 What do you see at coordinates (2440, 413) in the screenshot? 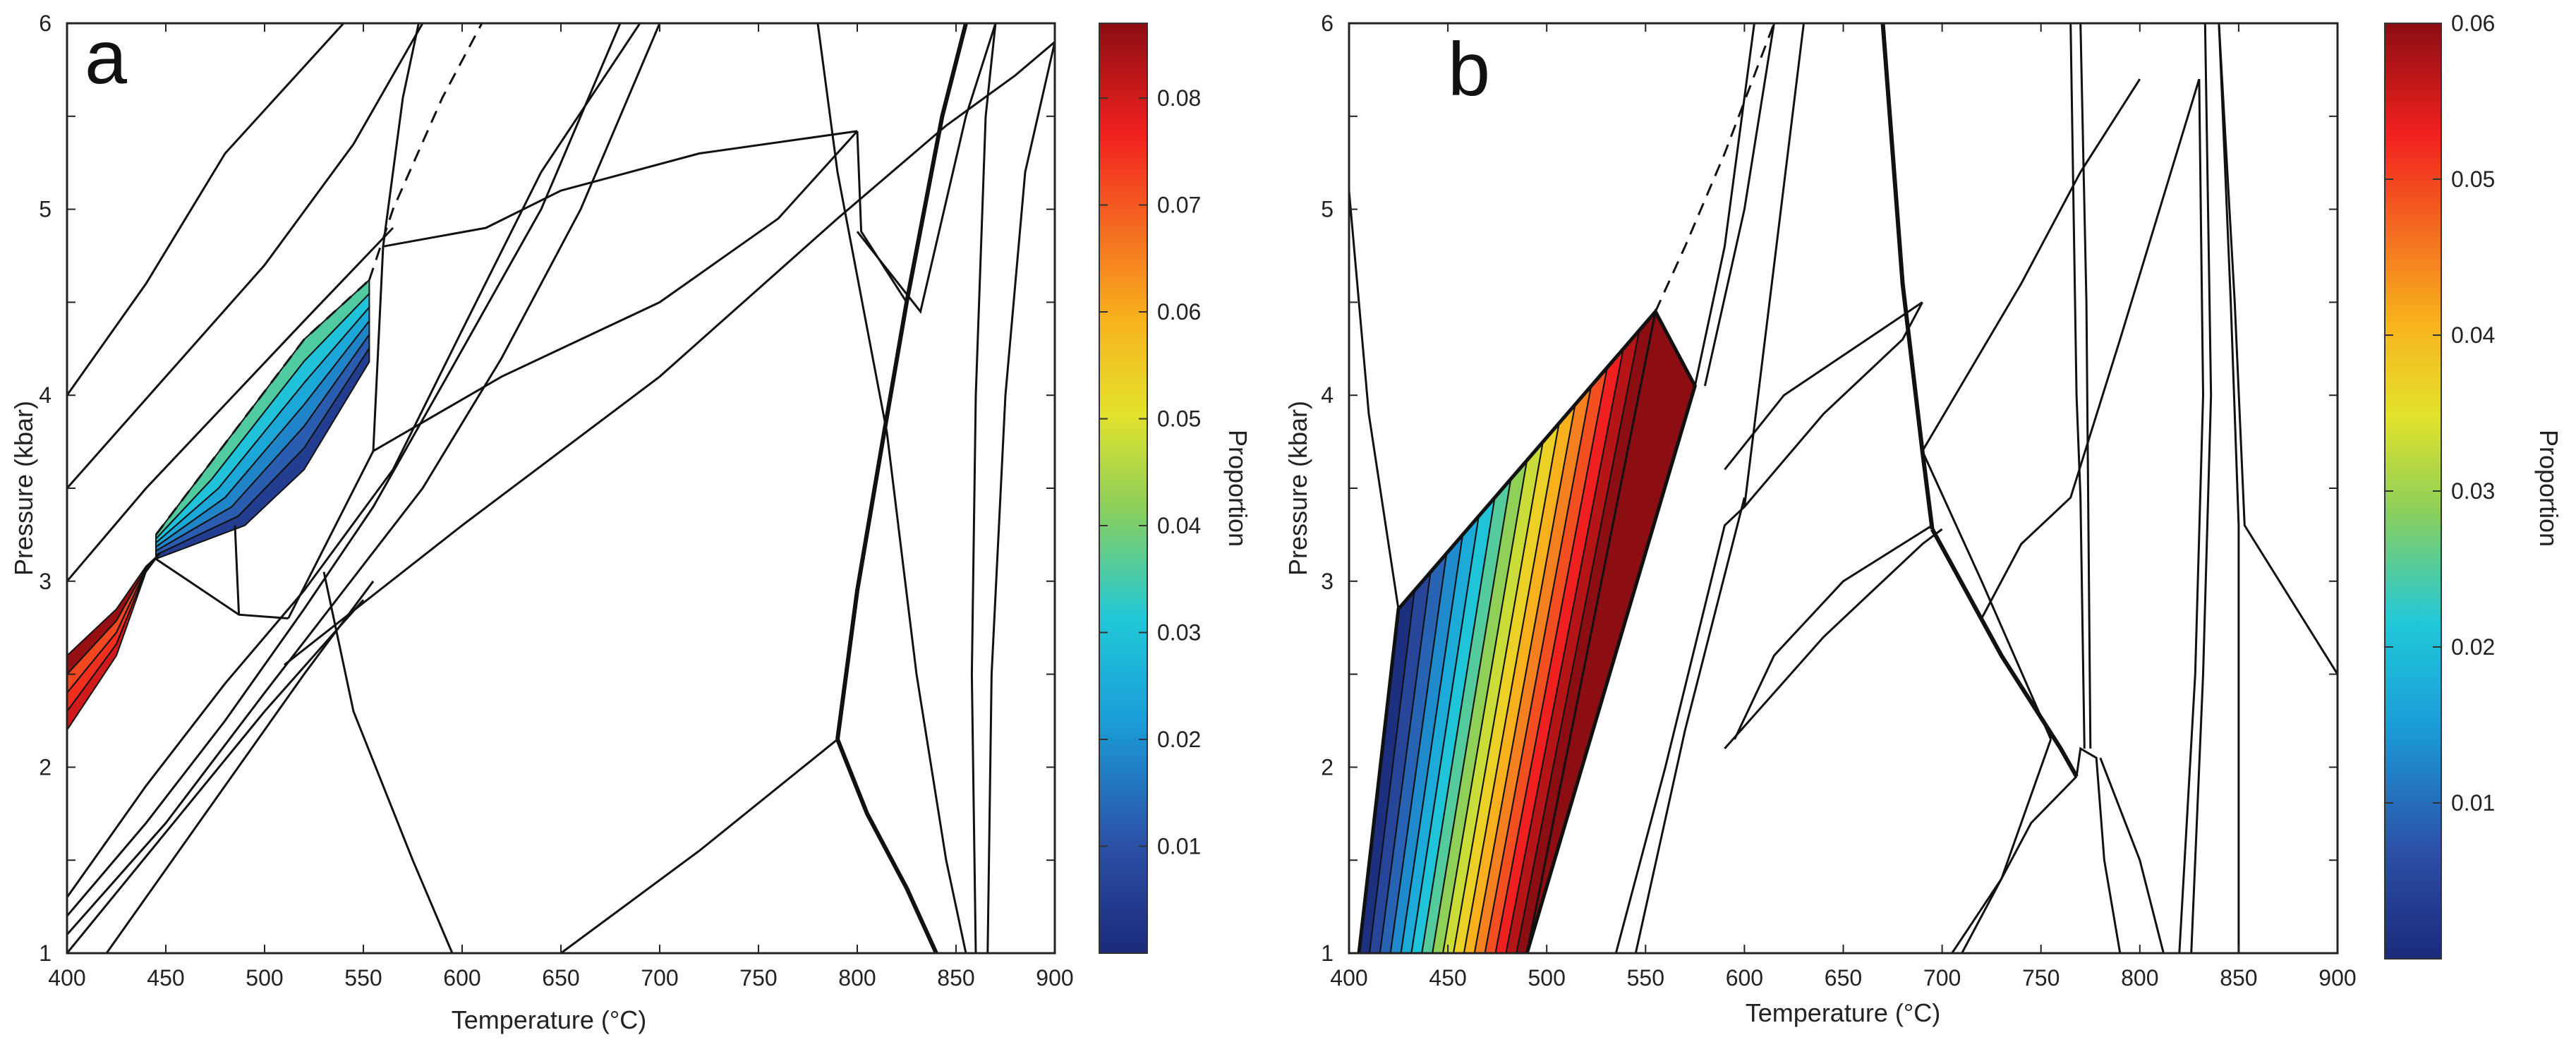
I see `colorbar-ticks-b: 0.01 0.02 0.03 0.04 0.05 0.06` at bounding box center [2440, 413].